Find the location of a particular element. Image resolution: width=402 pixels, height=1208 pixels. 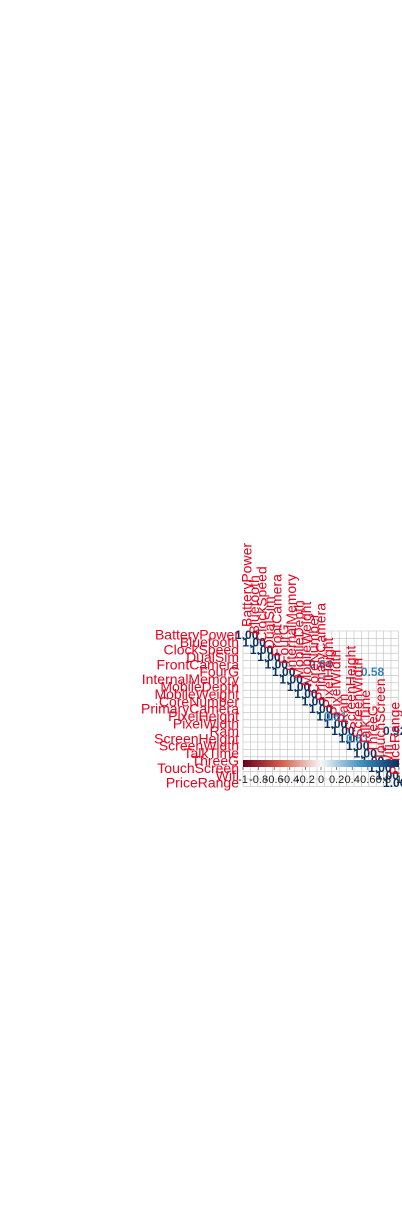

row-label-pricerange: PriceRange is located at coordinates (202, 783).